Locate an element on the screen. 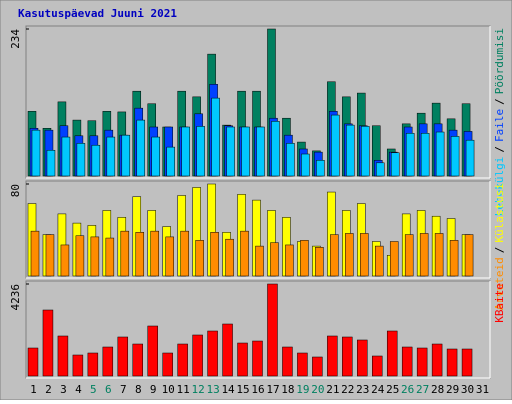 This screenshot has width=512, height=404. x-tick-label: 23 is located at coordinates (362, 389).